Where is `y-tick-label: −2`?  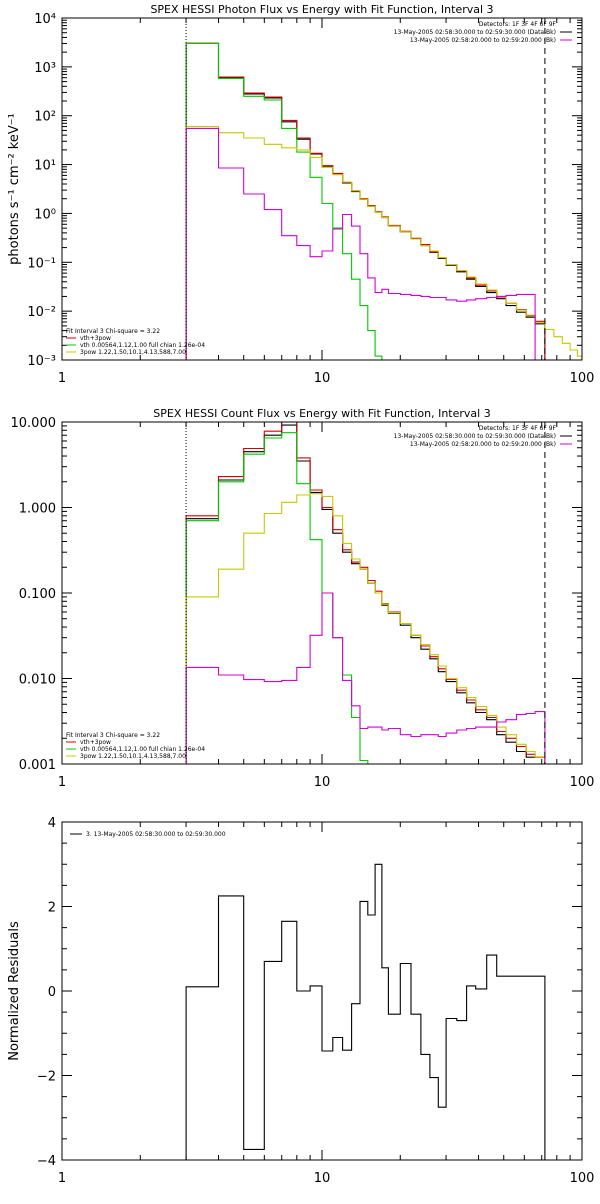 y-tick-label: −2 is located at coordinates (46, 1077).